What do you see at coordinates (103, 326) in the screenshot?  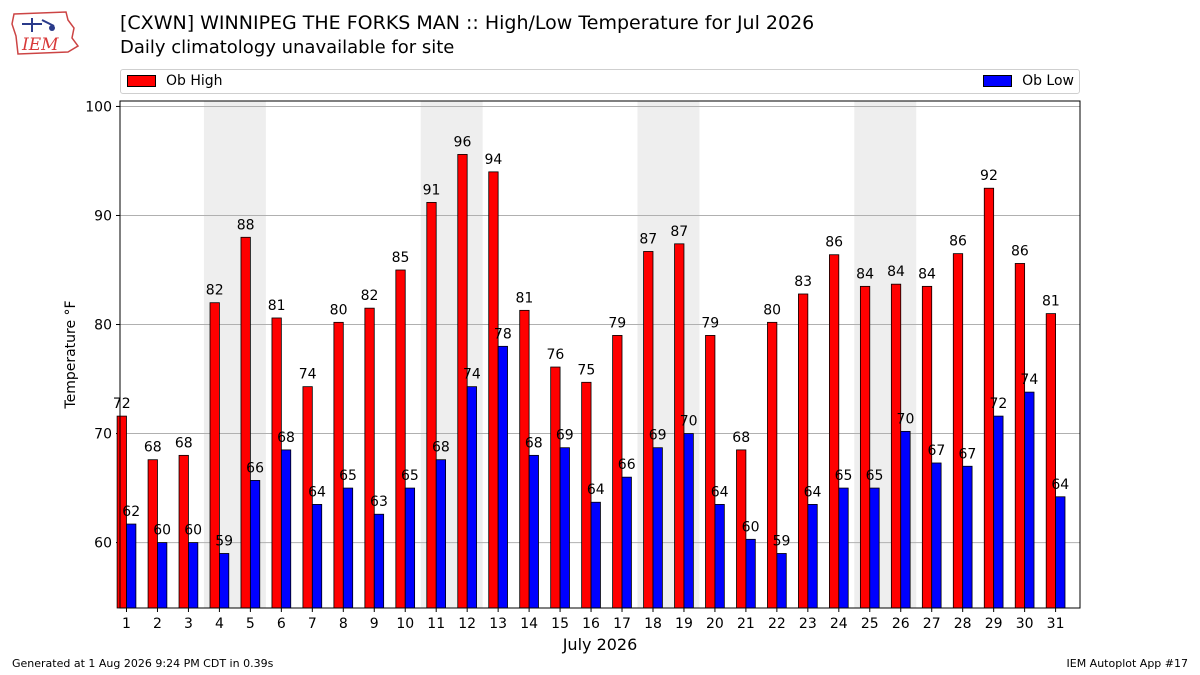 I see `y-tick-label: 80` at bounding box center [103, 326].